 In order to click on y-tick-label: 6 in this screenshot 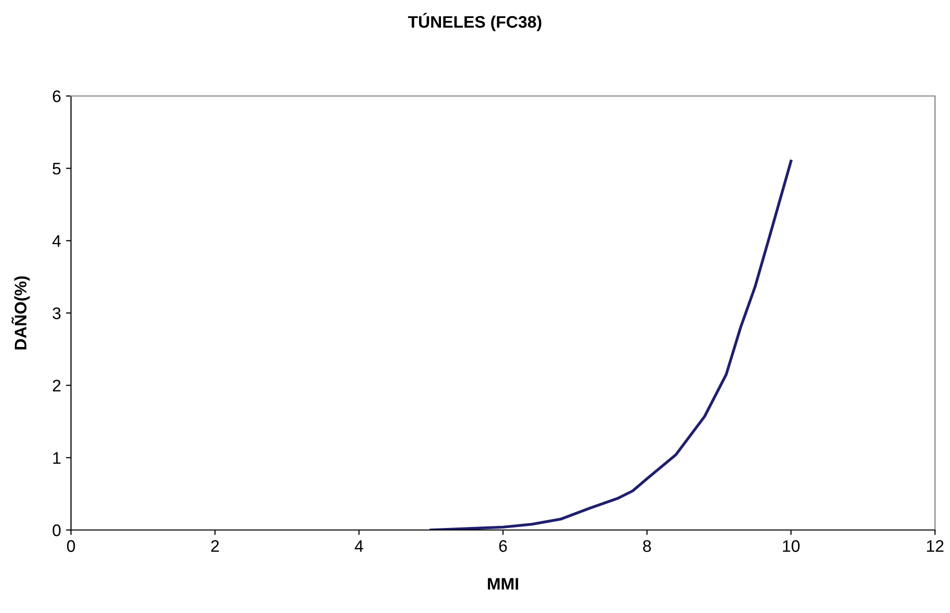, I will do `click(56, 96)`.